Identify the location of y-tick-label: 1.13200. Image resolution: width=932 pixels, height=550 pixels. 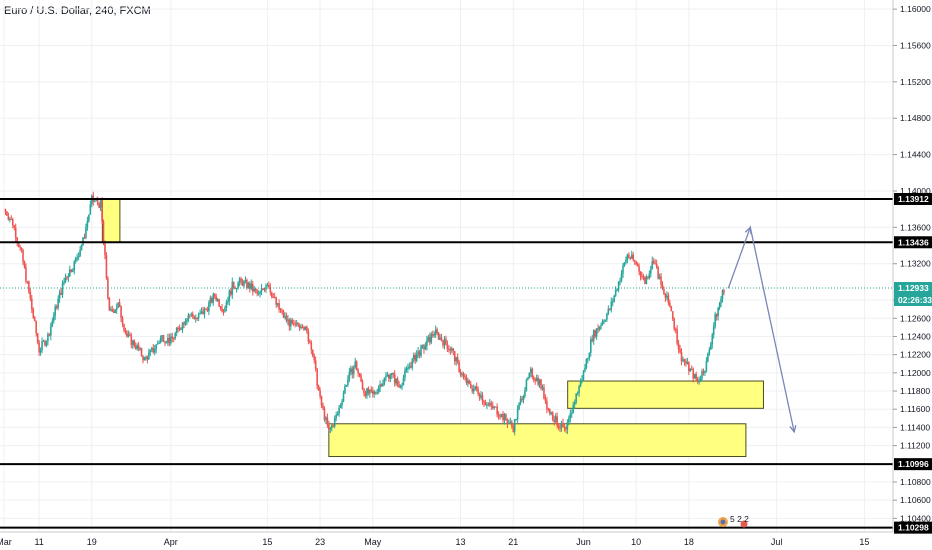
(915, 264).